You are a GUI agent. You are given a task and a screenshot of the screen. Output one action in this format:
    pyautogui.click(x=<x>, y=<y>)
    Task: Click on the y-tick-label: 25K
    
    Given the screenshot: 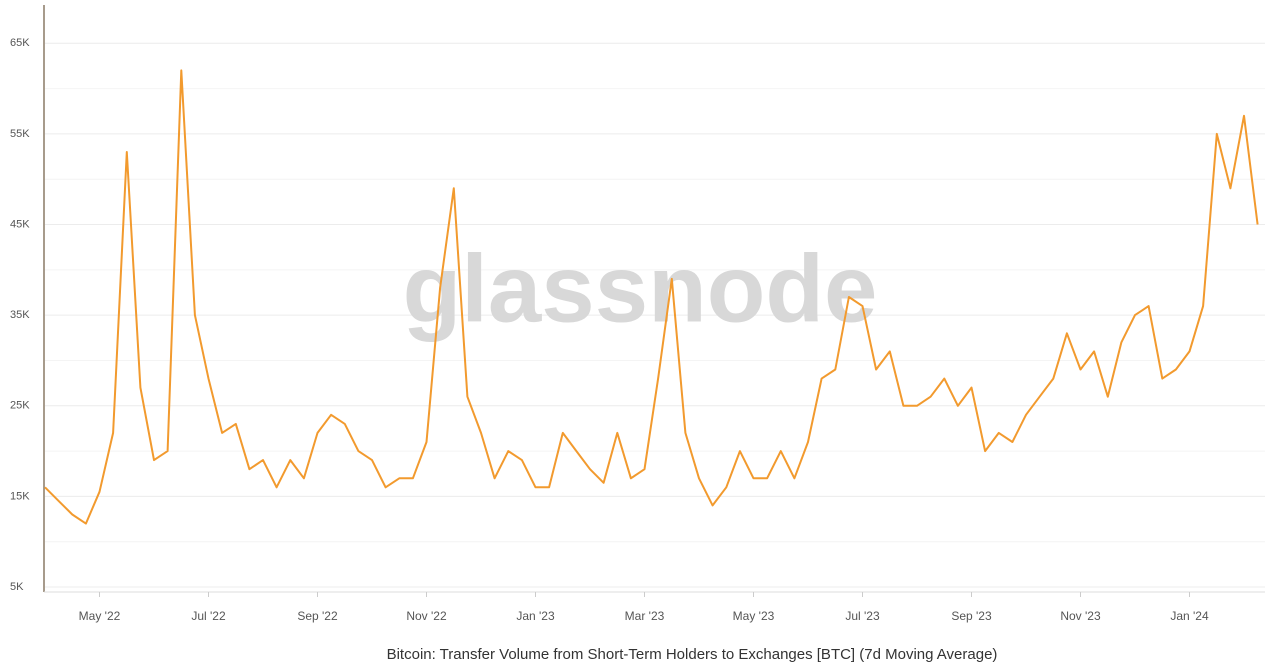 What is the action you would take?
    pyautogui.click(x=20, y=406)
    